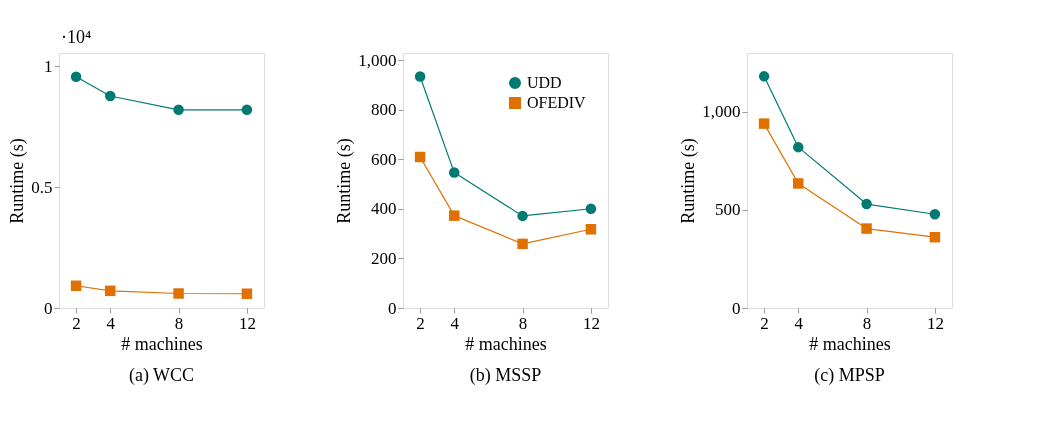 This screenshot has height=422, width=1059. Describe the element at coordinates (849, 375) in the screenshot. I see `text: (c) MPSP` at that location.